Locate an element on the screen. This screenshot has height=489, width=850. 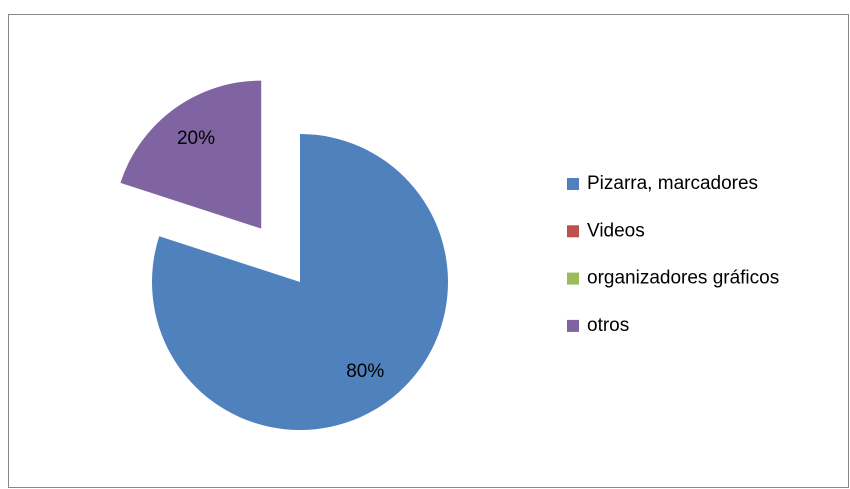
legend-label: otros is located at coordinates (608, 325).